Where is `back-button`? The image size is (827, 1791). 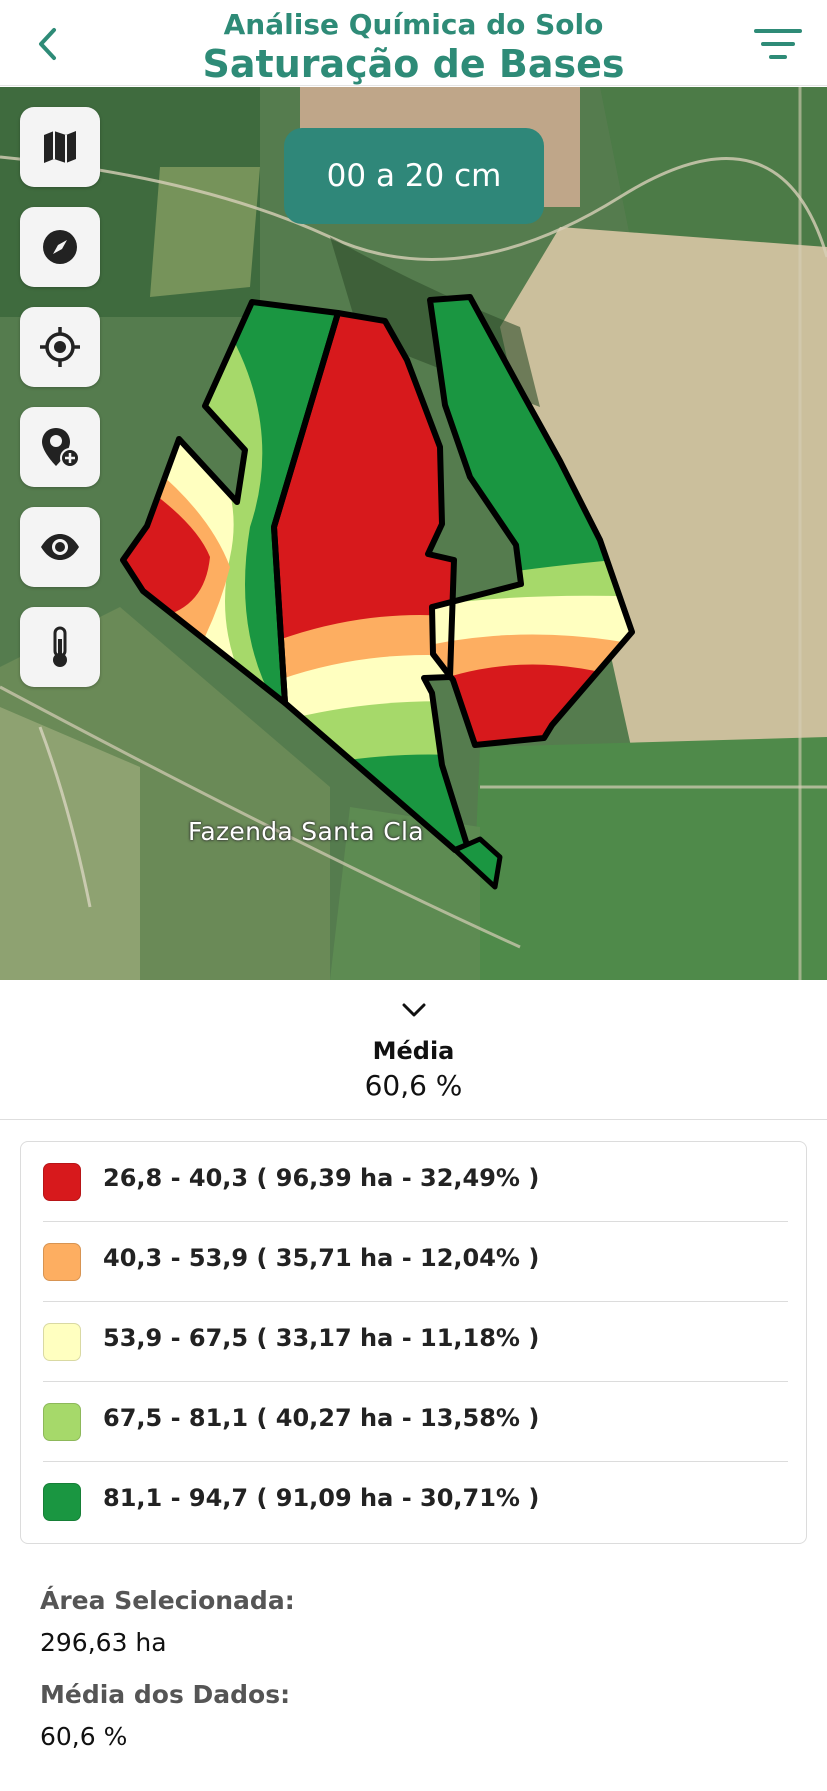 back-button is located at coordinates (48, 44).